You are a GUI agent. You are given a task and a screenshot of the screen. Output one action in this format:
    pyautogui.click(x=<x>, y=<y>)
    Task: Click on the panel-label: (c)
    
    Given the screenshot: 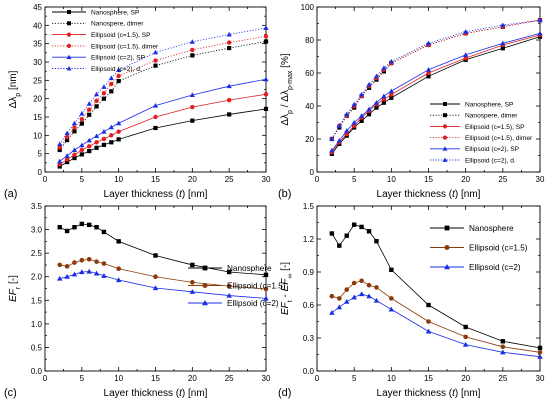 What is the action you would take?
    pyautogui.click(x=10, y=393)
    